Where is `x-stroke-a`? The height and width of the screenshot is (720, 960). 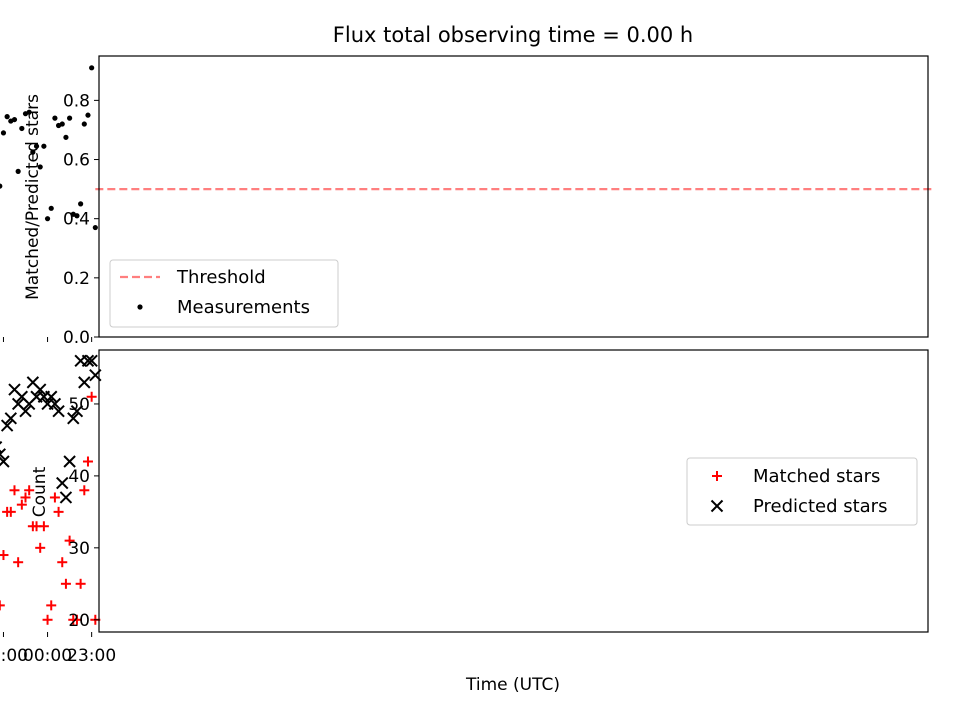
x-stroke-a is located at coordinates (3, 457).